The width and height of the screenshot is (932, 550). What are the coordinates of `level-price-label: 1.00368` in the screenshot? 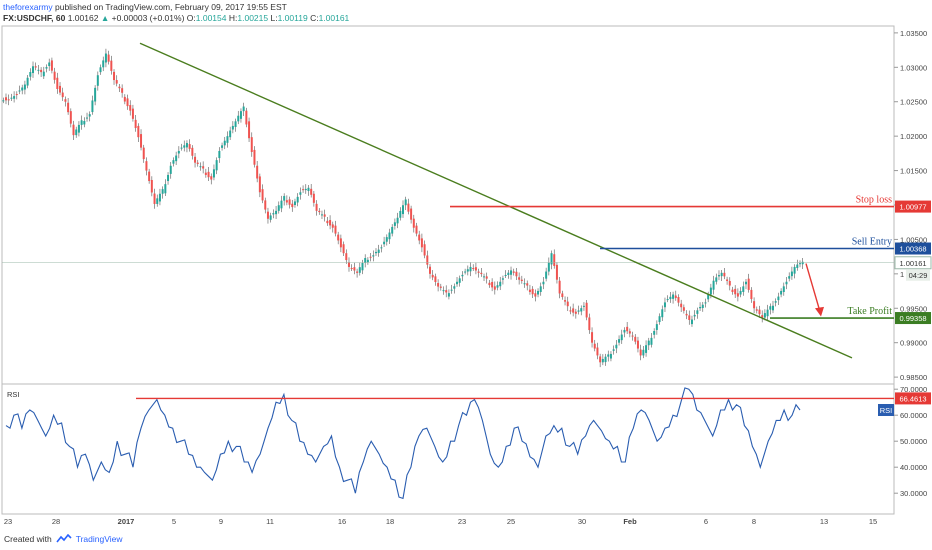 It's located at (912, 249).